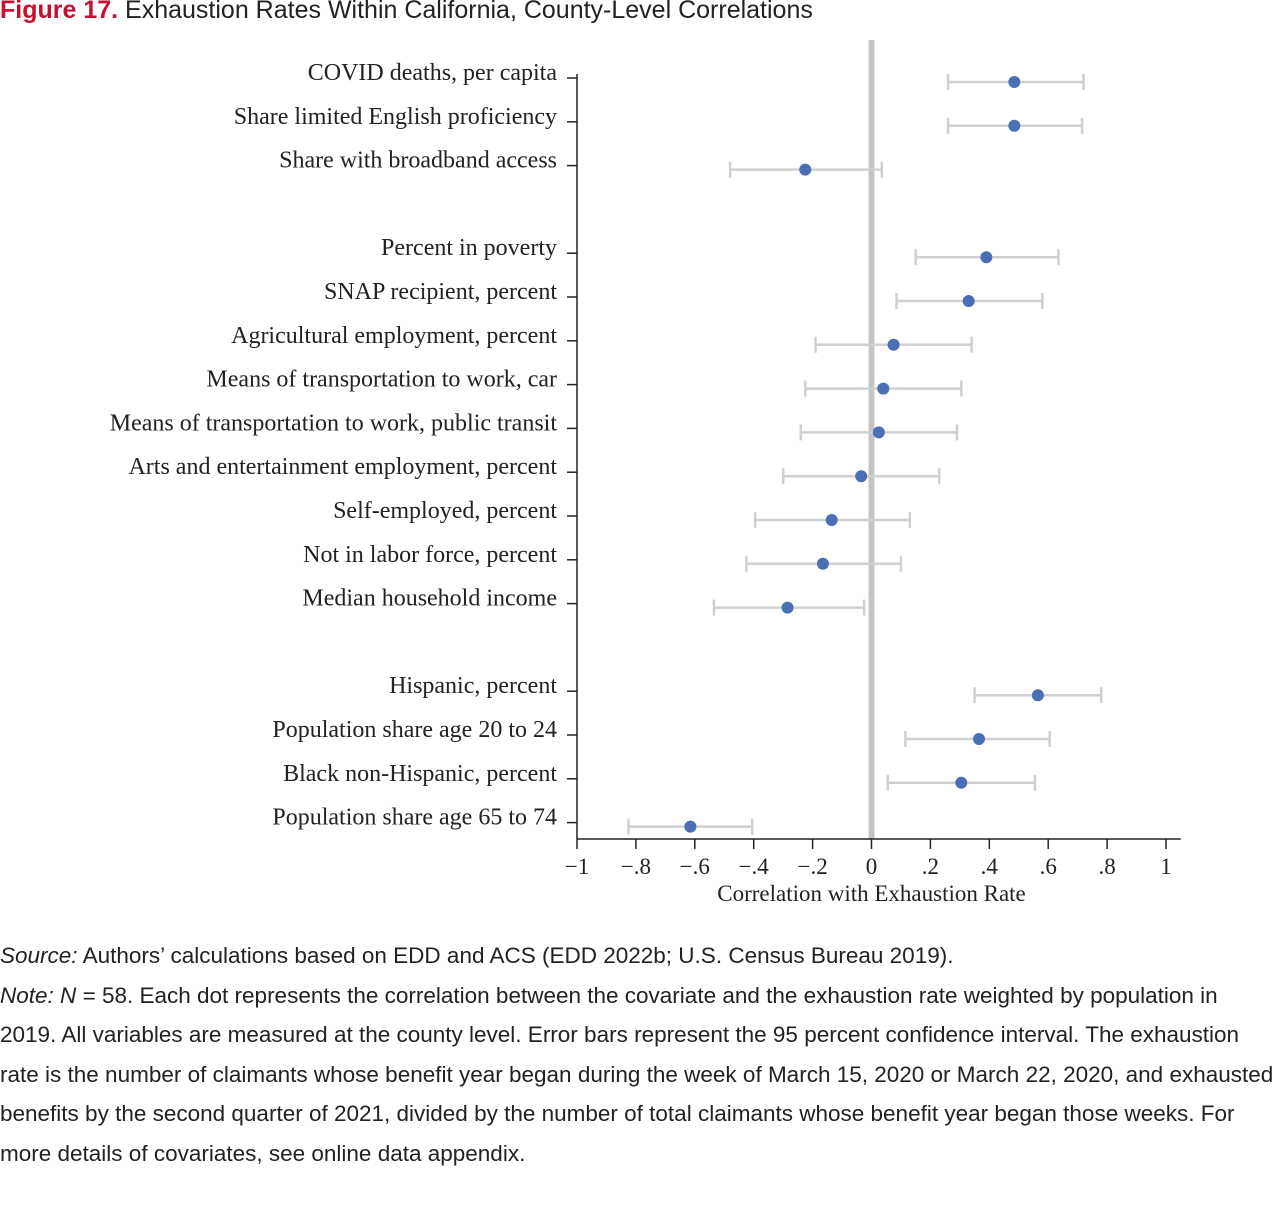 The width and height of the screenshot is (1280, 1206). Describe the element at coordinates (469, 248) in the screenshot. I see `row-label: Percent in poverty` at that location.